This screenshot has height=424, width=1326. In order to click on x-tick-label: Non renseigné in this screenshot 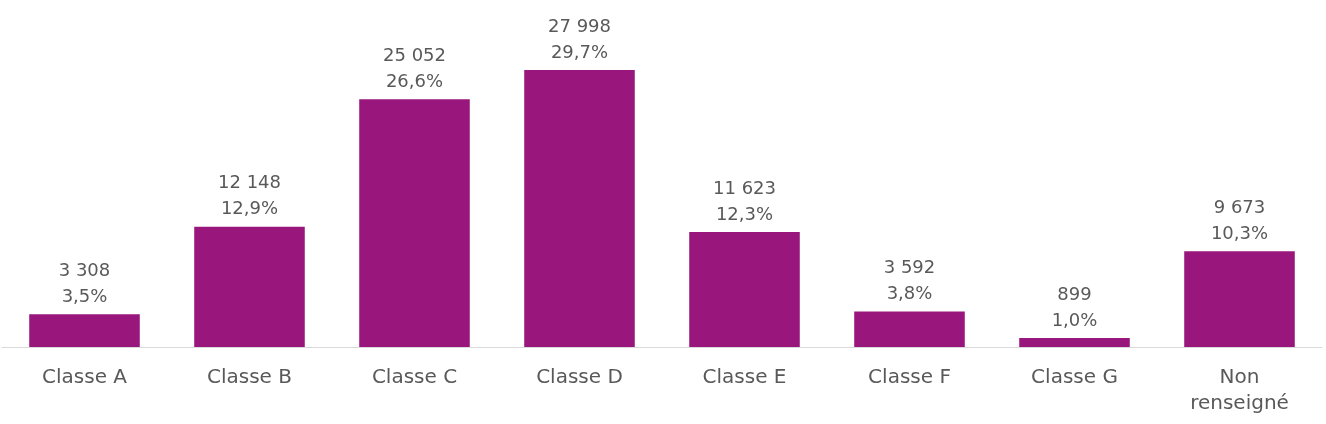, I will do `click(1239, 389)`.